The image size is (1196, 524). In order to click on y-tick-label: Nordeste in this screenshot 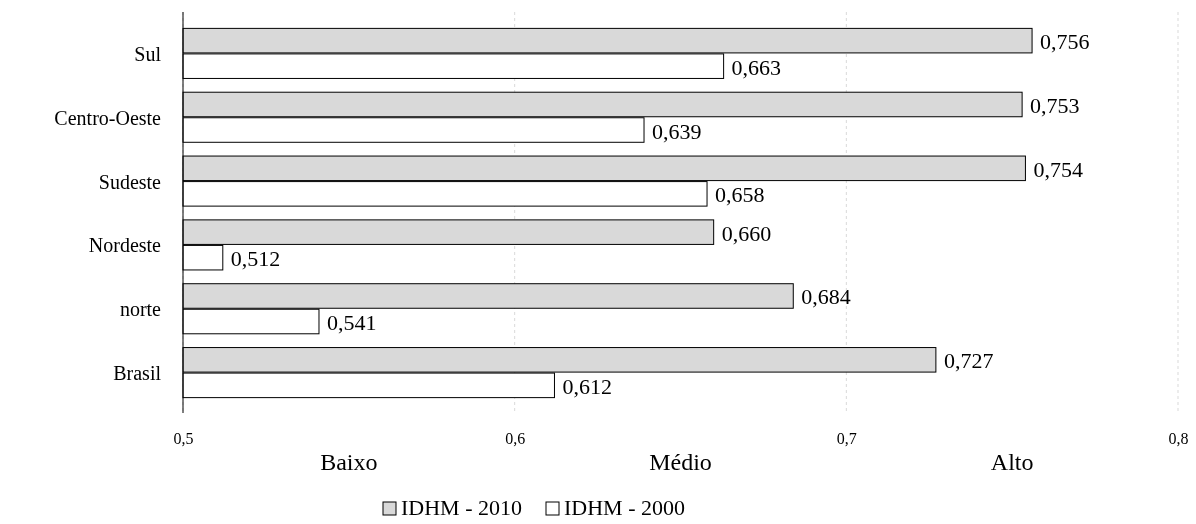, I will do `click(125, 245)`.